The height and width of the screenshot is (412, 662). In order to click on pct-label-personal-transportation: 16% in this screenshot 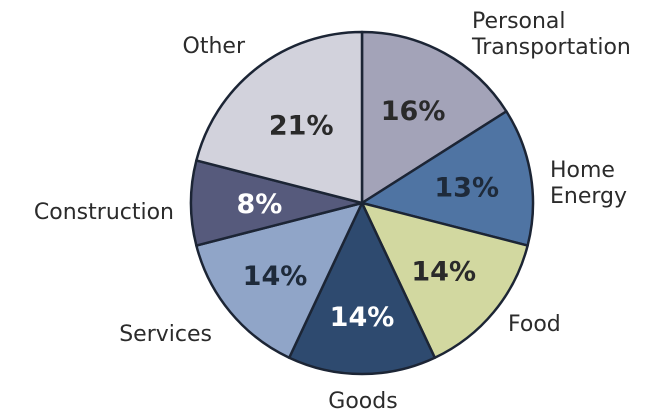, I will do `click(413, 111)`.